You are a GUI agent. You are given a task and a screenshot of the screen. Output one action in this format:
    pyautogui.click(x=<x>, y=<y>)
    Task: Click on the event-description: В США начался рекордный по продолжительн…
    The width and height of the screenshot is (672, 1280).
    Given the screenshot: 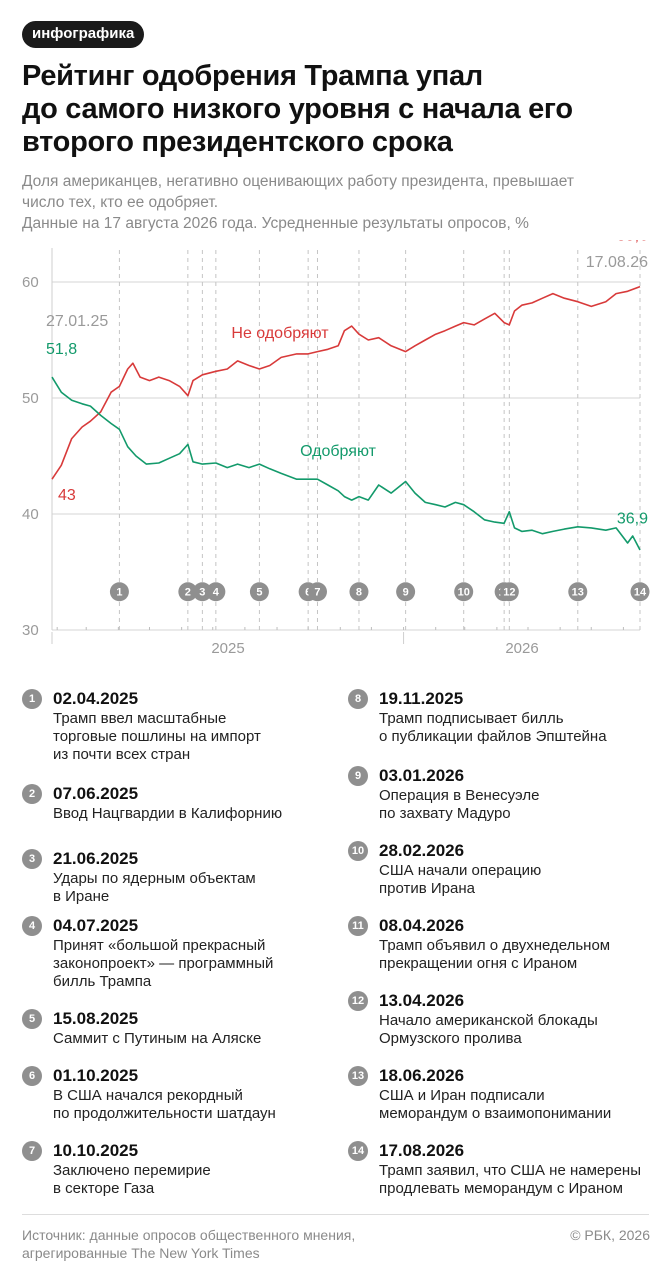 What is the action you would take?
    pyautogui.click(x=164, y=1104)
    